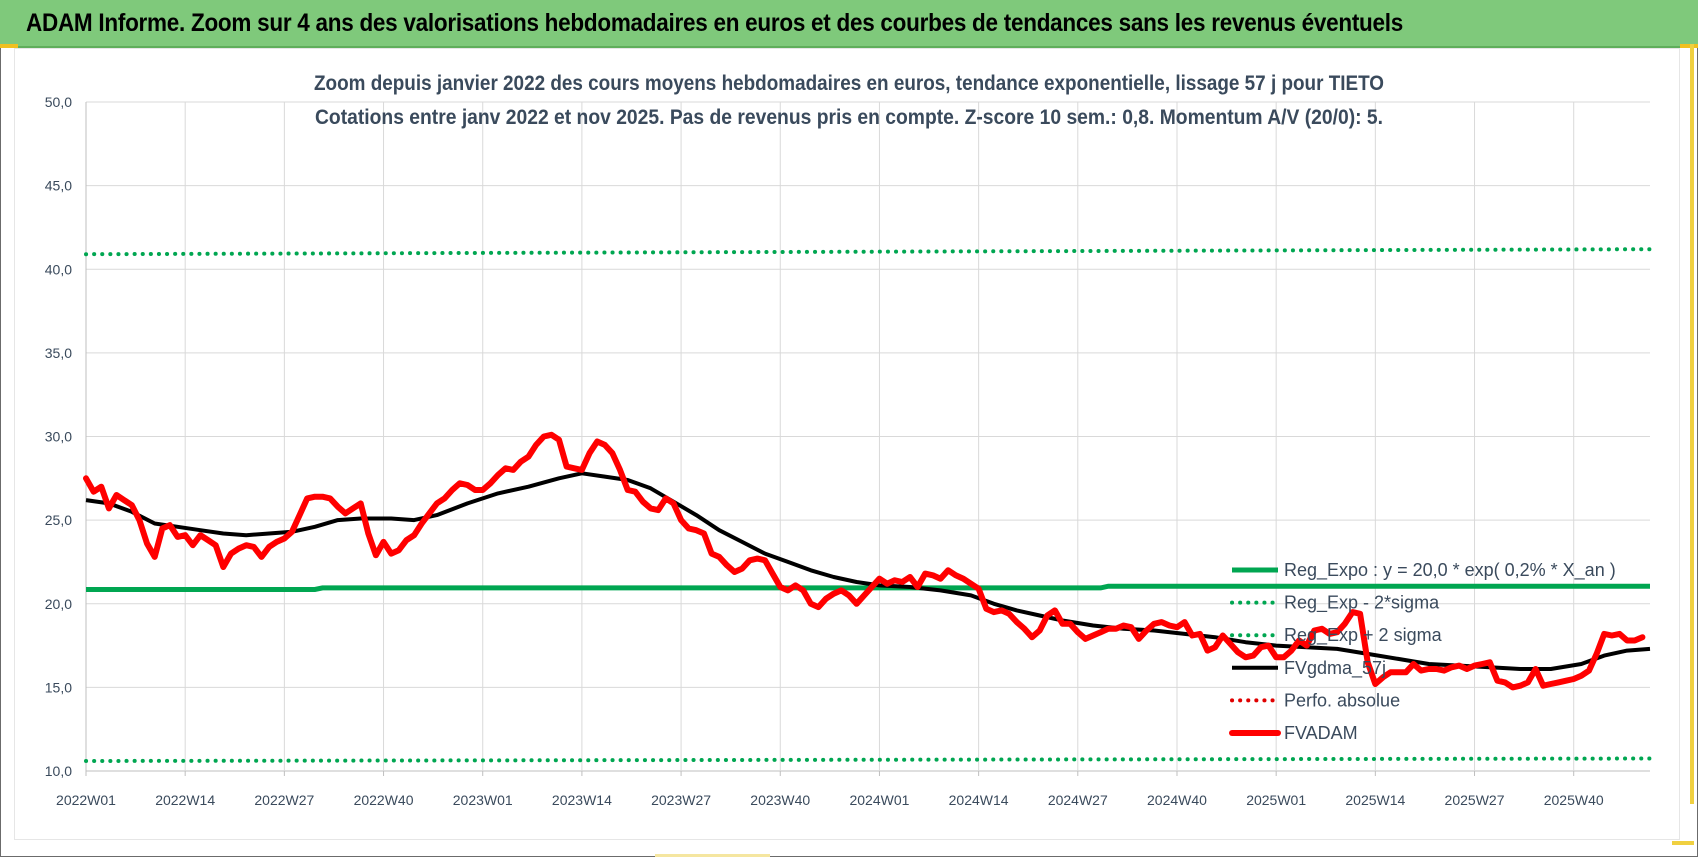 This screenshot has width=1698, height=857. Describe the element at coordinates (58, 437) in the screenshot. I see `y-tick-label: 30,0` at that location.